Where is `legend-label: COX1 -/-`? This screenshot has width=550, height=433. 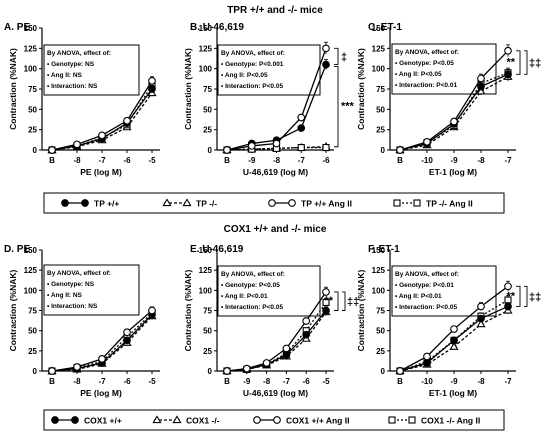
legend-label: COX1 -/- is located at coordinates (203, 421).